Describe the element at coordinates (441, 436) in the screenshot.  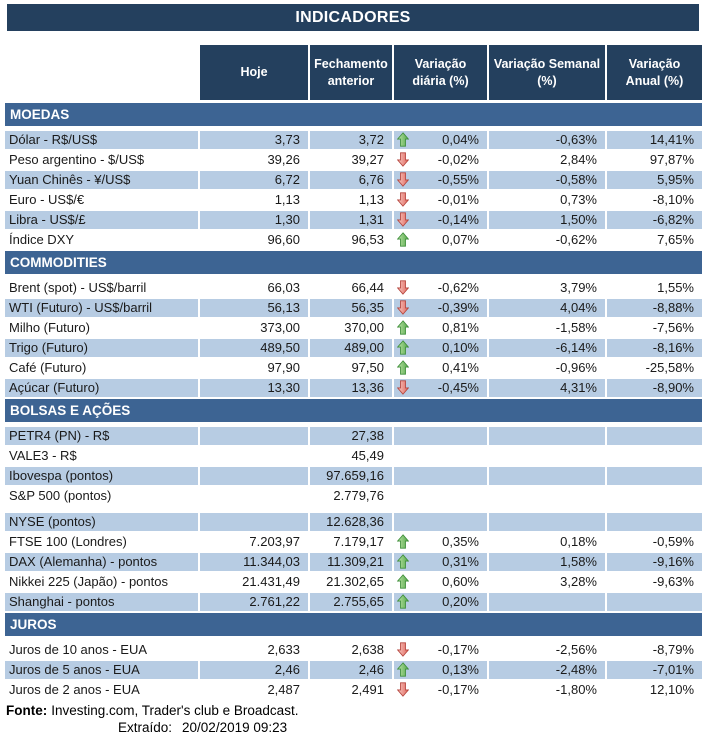
I see `cell-variacao-diaria` at that location.